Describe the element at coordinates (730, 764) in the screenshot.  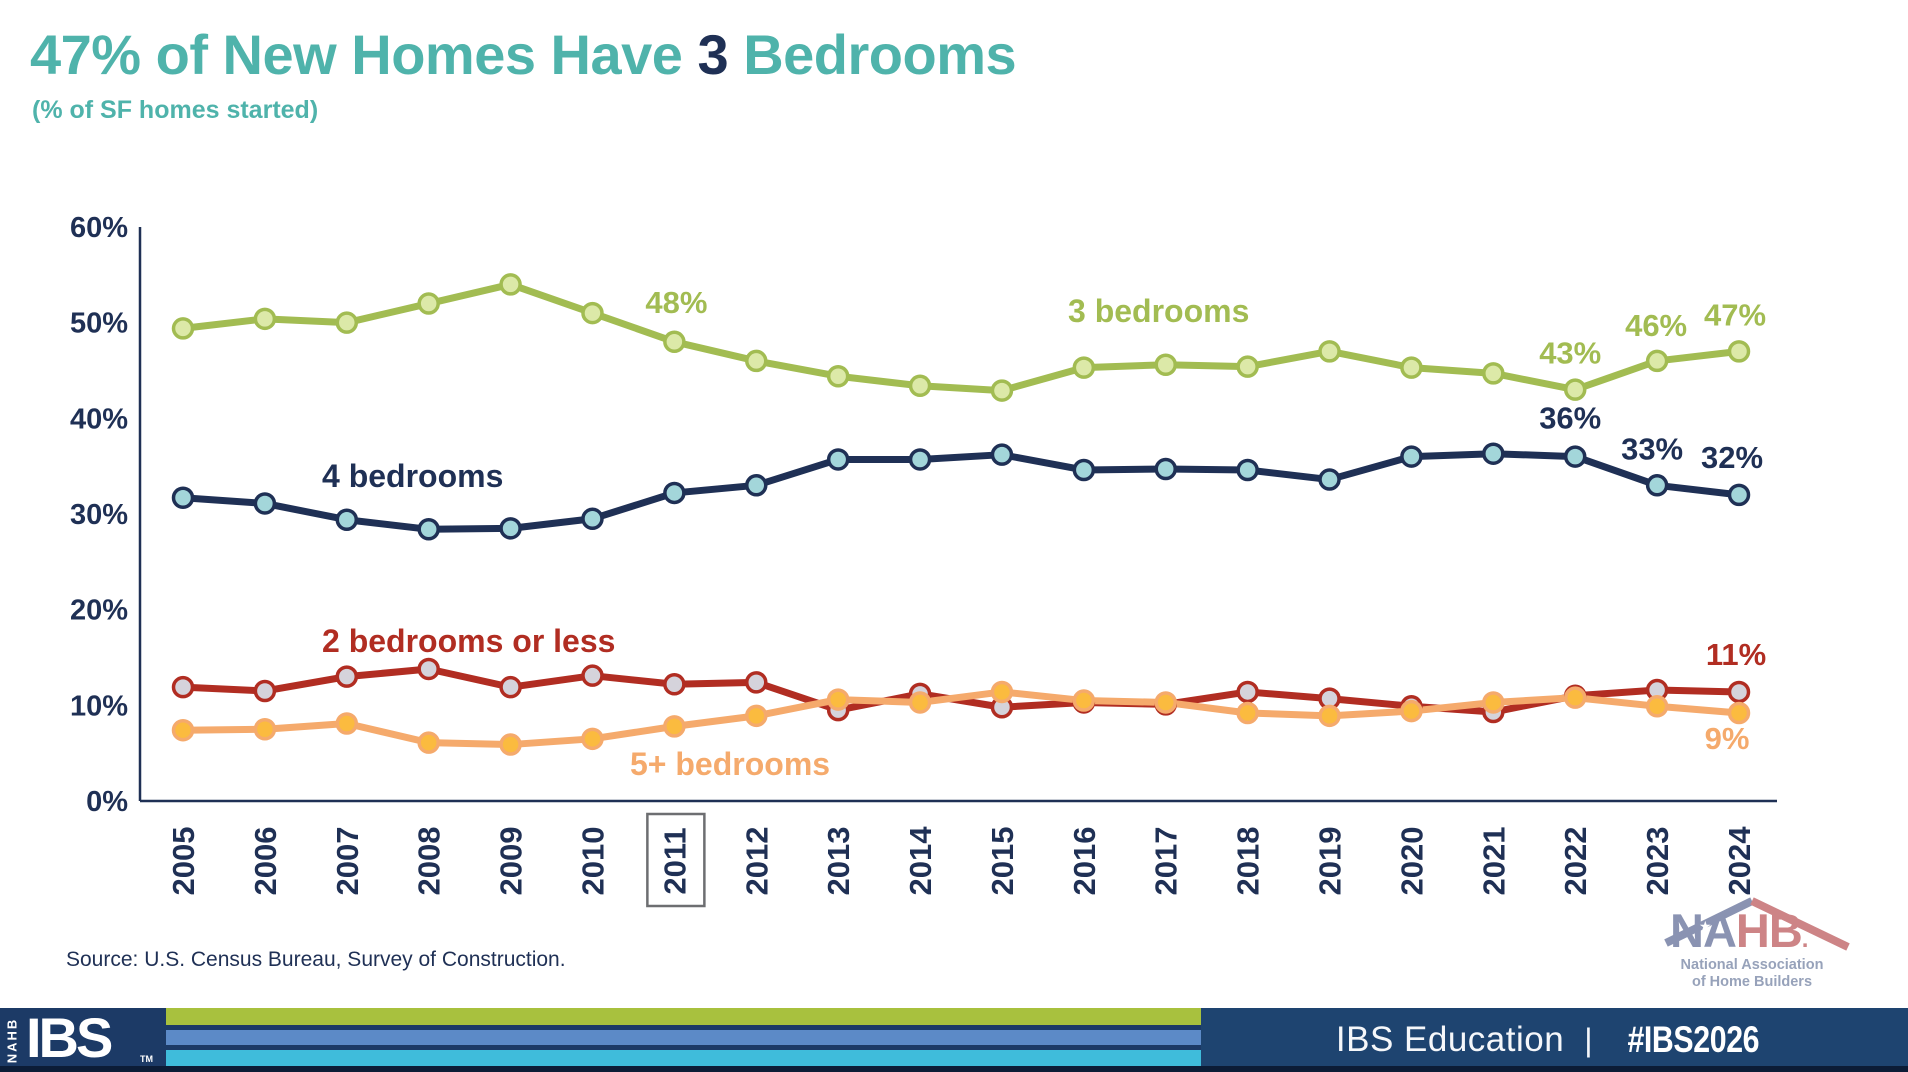
I see `series-label-5-bedrooms: 5+ bedrooms` at that location.